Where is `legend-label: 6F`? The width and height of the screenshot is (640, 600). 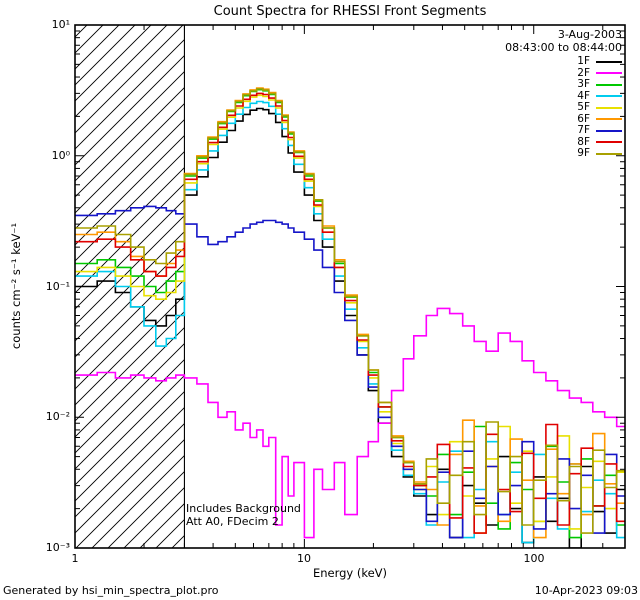 legend-label: 6F is located at coordinates (583, 118).